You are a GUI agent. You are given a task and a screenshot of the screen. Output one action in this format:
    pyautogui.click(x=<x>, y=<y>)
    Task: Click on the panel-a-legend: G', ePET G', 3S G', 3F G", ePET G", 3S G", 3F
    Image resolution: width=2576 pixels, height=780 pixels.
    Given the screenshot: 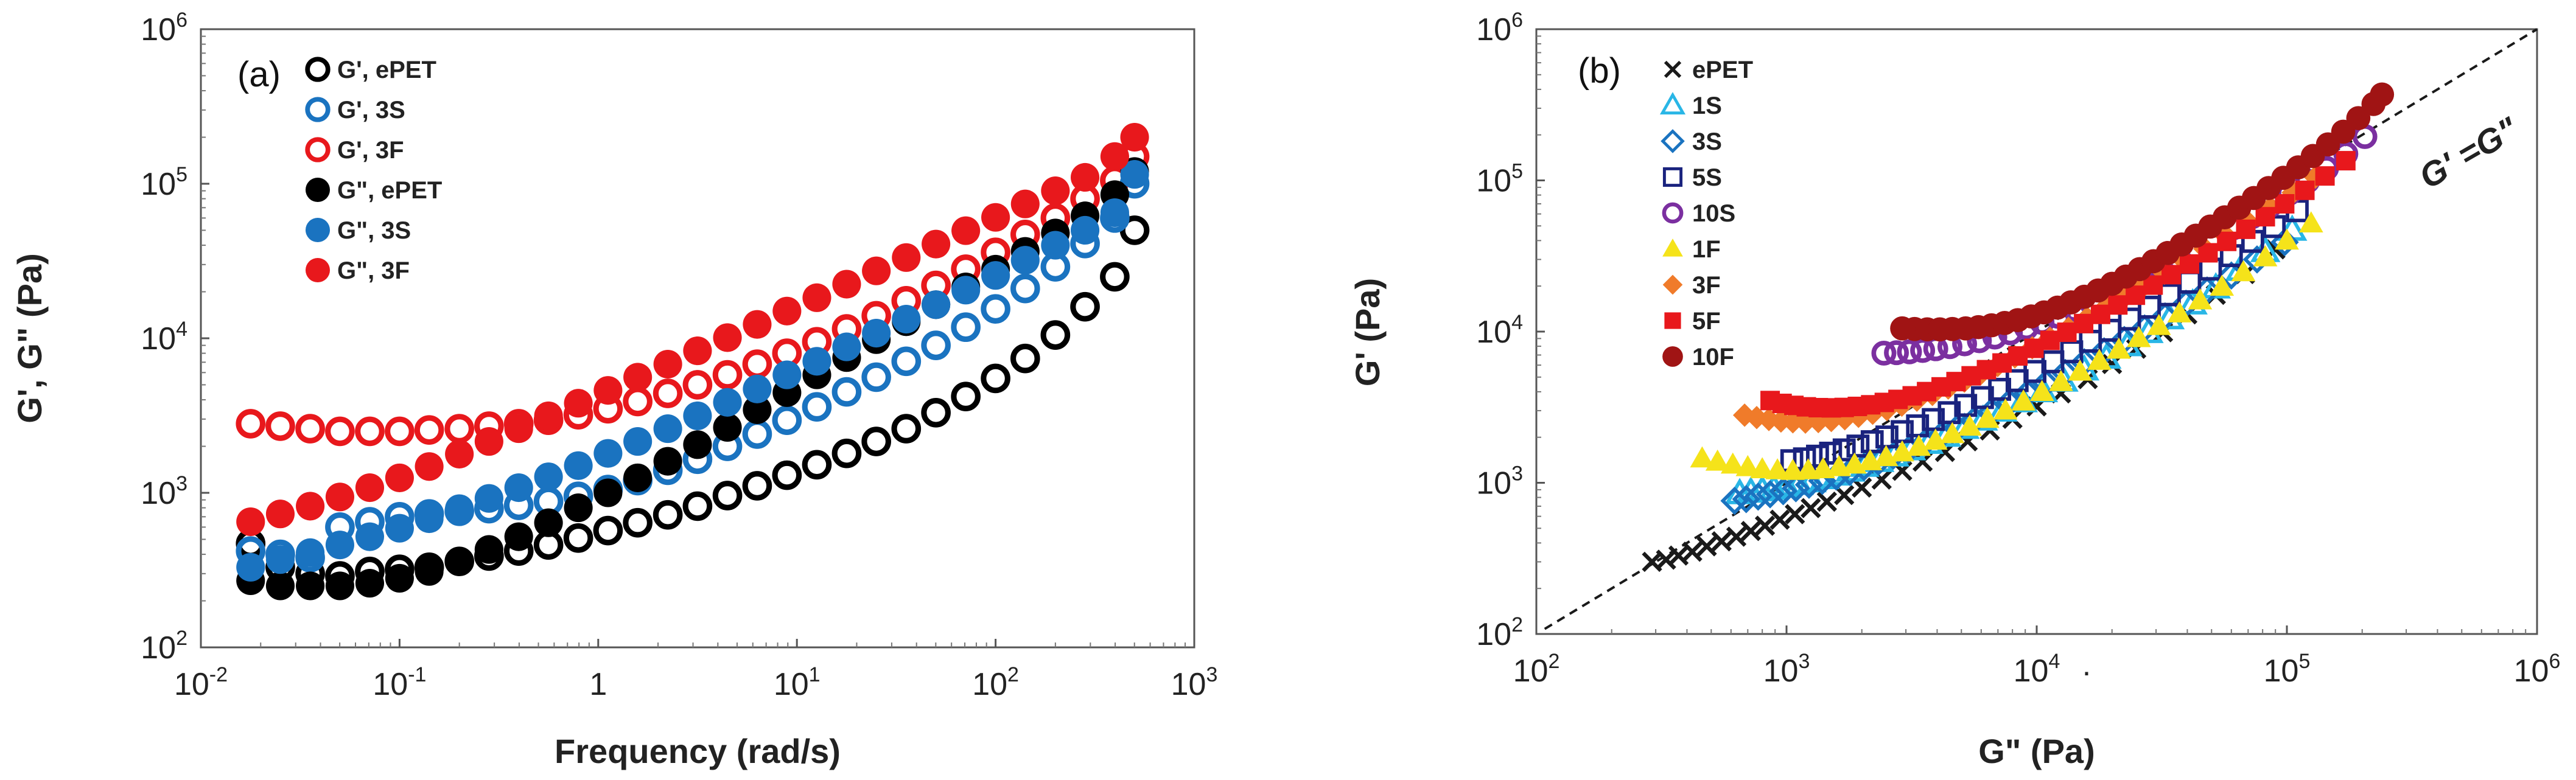 What is the action you would take?
    pyautogui.click(x=374, y=170)
    